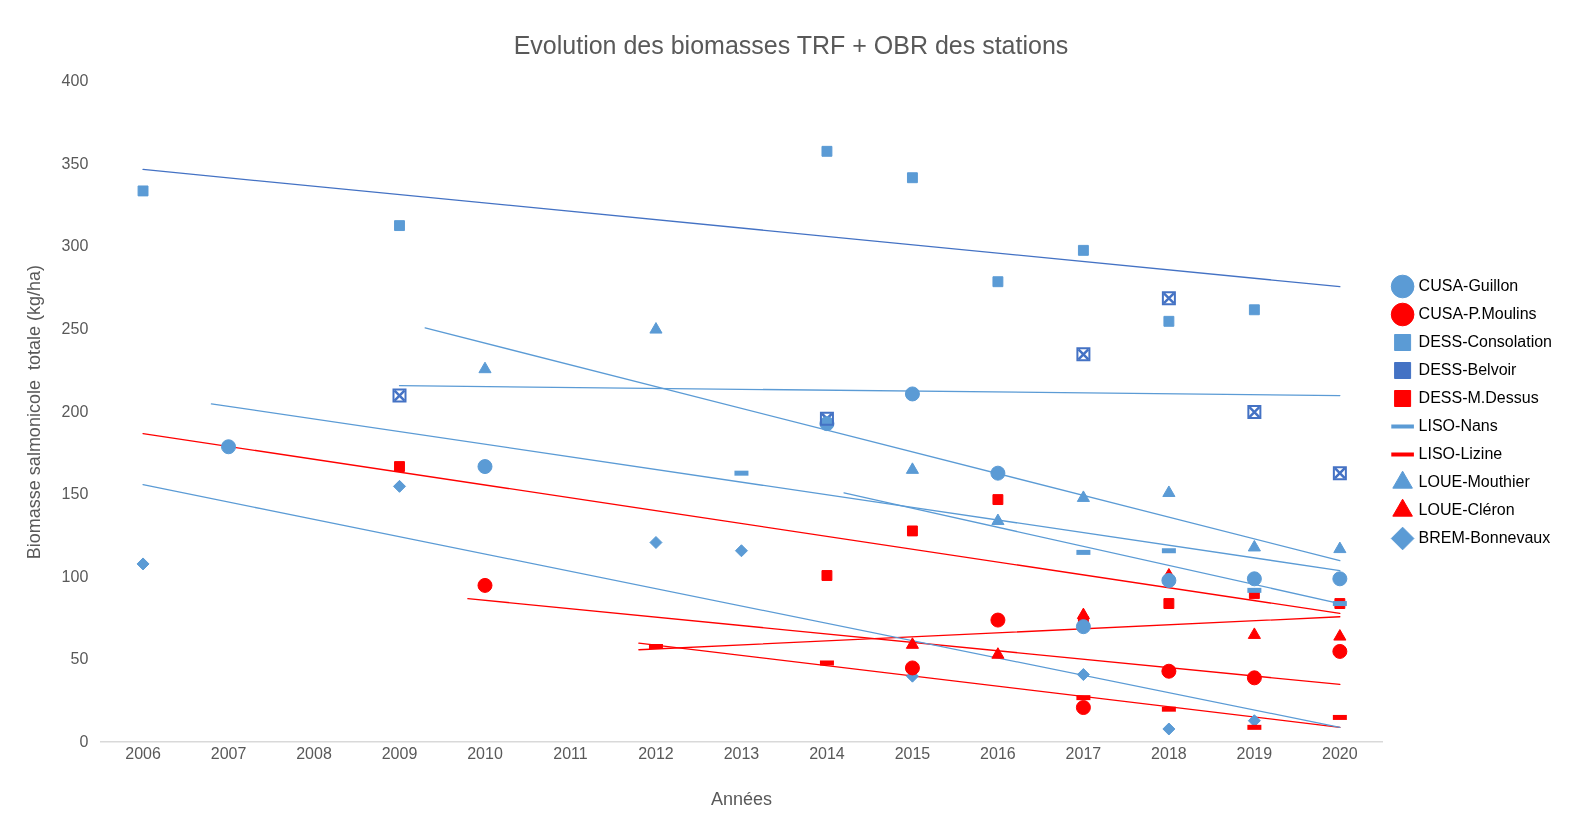  What do you see at coordinates (741, 799) in the screenshot?
I see `x-axis-title: Années` at bounding box center [741, 799].